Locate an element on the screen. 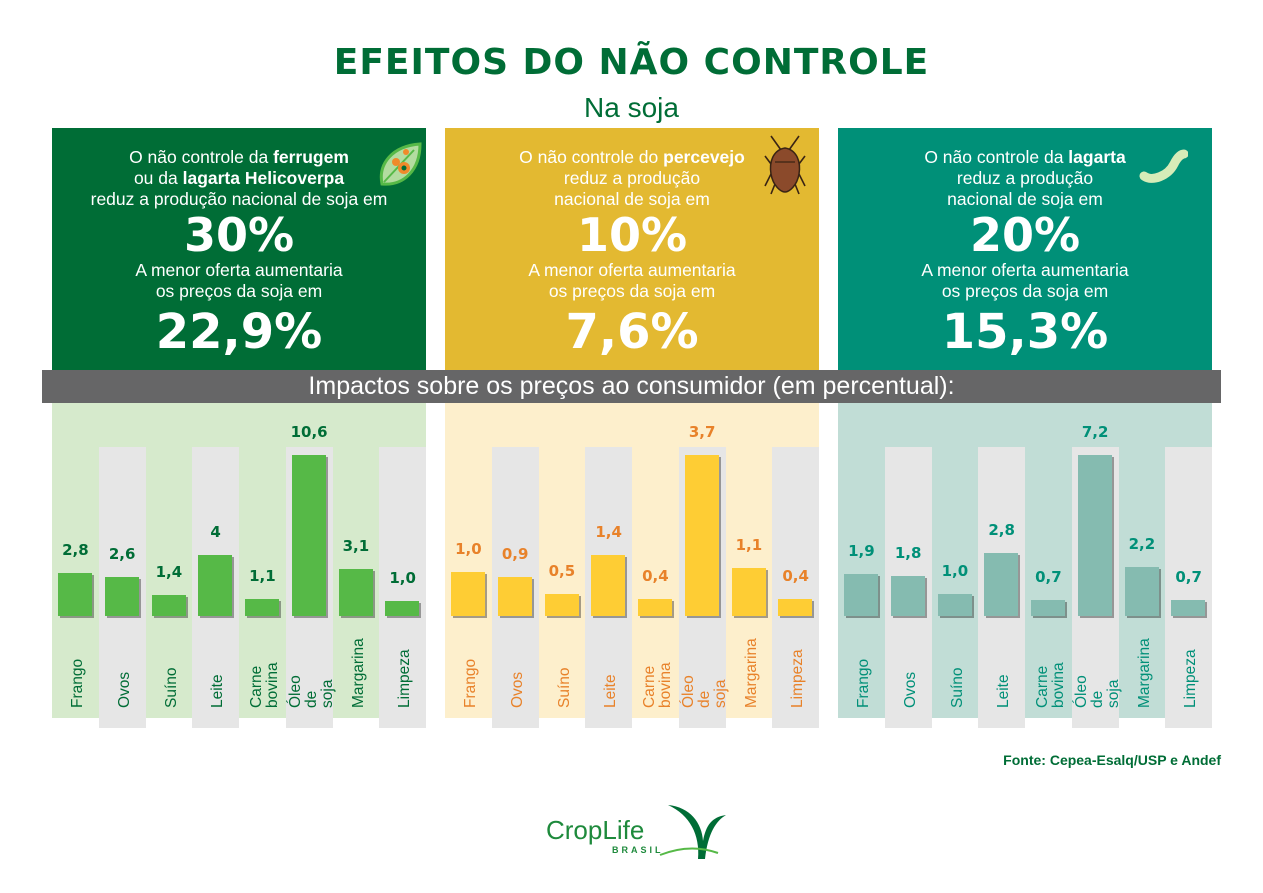 This screenshot has height=893, width=1263. intro-line: ou da lagarta Helicoverpa is located at coordinates (239, 178).